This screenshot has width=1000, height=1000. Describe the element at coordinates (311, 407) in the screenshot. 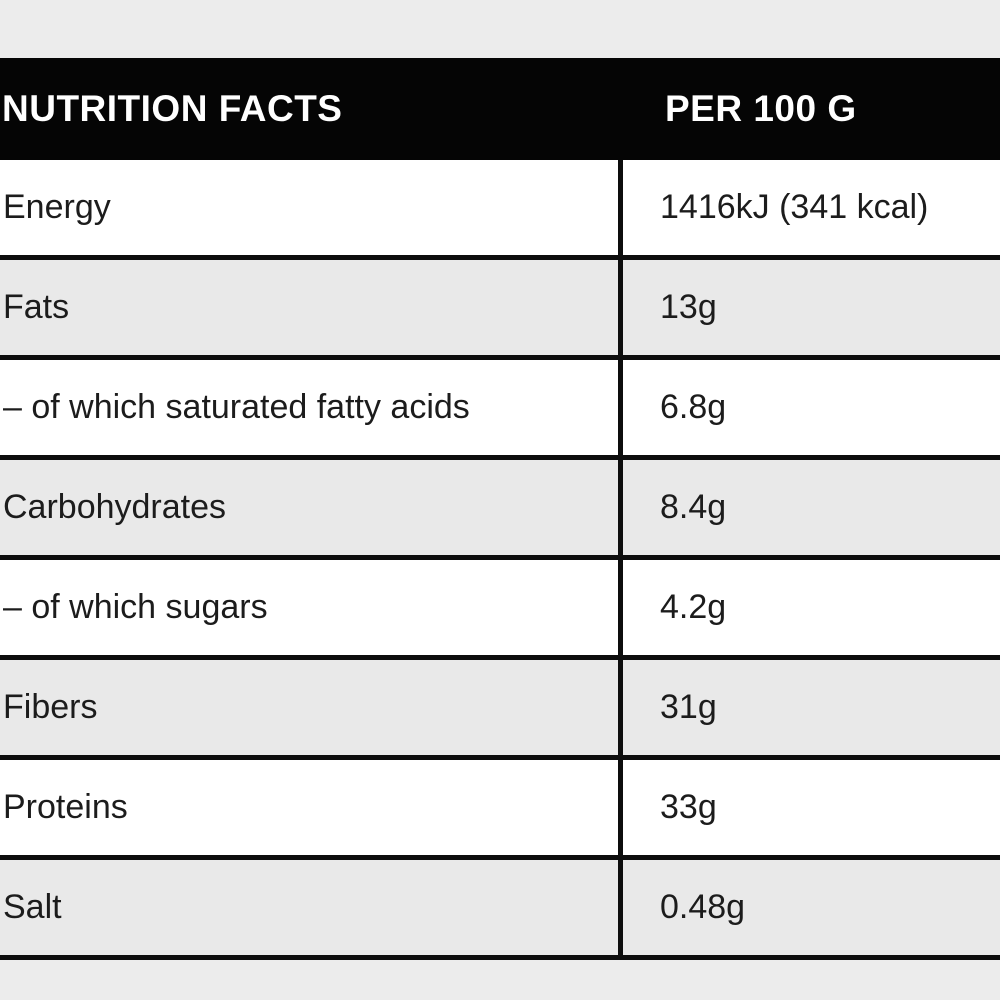

I see `nutrient-label: – of which saturated fatty acids` at that location.